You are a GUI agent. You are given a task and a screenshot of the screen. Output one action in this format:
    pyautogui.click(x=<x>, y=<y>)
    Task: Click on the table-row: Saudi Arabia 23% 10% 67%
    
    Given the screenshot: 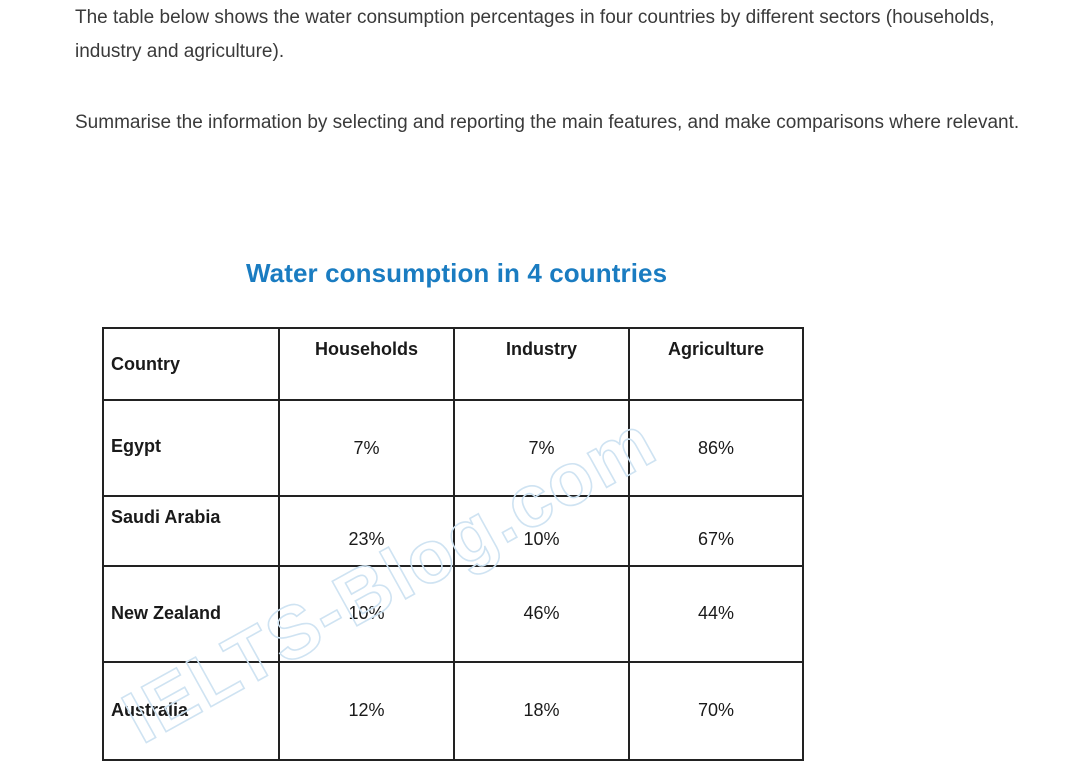 What is the action you would take?
    pyautogui.click(x=453, y=531)
    